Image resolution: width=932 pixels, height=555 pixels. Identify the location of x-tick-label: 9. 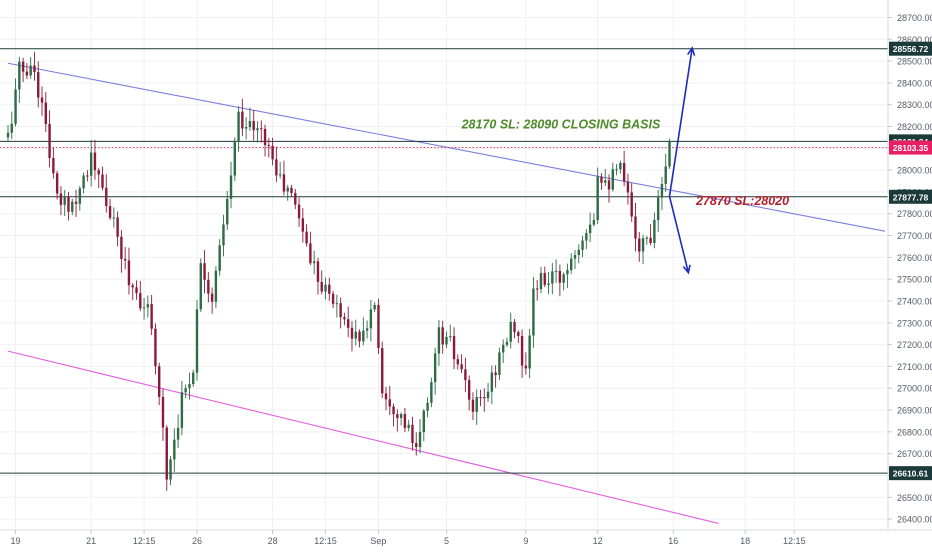
(525, 541).